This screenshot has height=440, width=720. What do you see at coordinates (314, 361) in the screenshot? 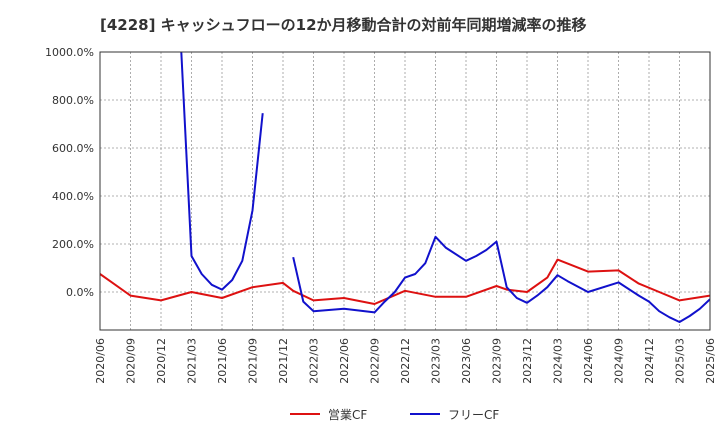
I see `x-tick-label: 2022/03` at bounding box center [314, 361].